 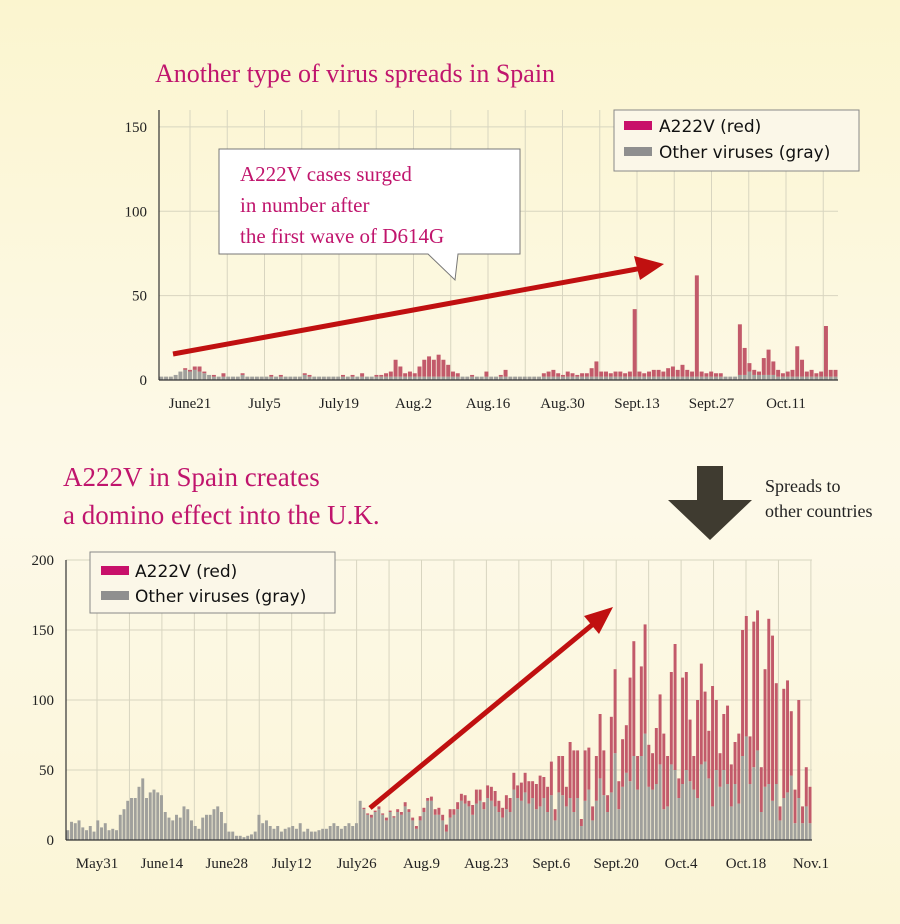 What do you see at coordinates (710, 503) in the screenshot?
I see `down-arrow-icon` at bounding box center [710, 503].